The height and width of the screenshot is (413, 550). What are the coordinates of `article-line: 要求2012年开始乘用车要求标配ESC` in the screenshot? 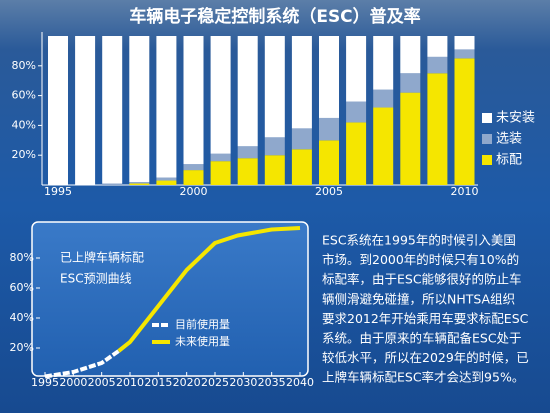 It's located at (425, 318).